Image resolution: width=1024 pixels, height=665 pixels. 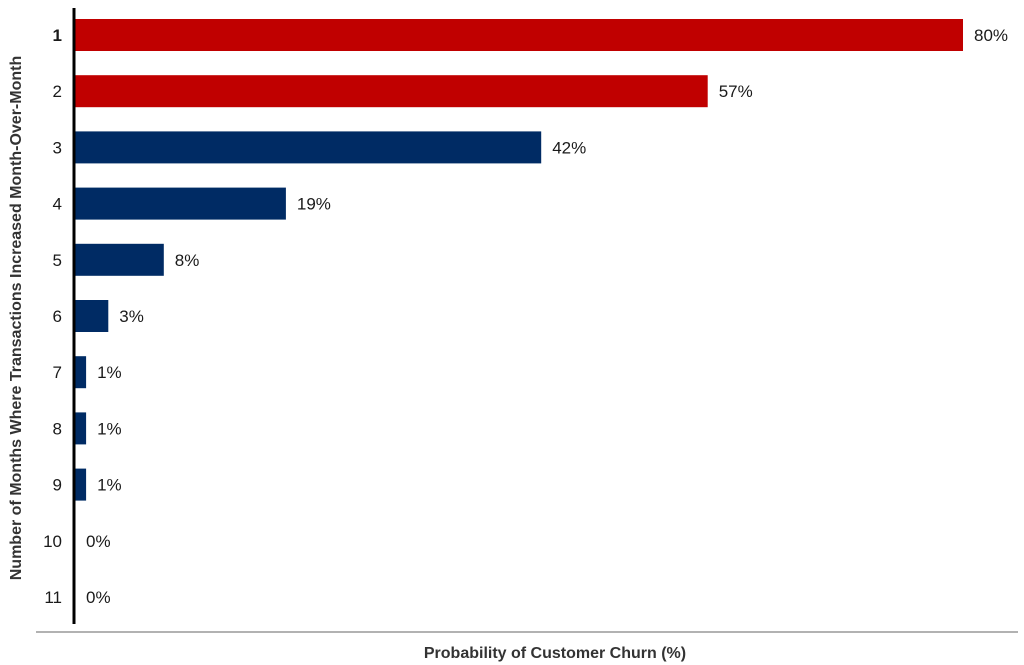 I want to click on data-label-5: 8%, so click(x=187, y=260).